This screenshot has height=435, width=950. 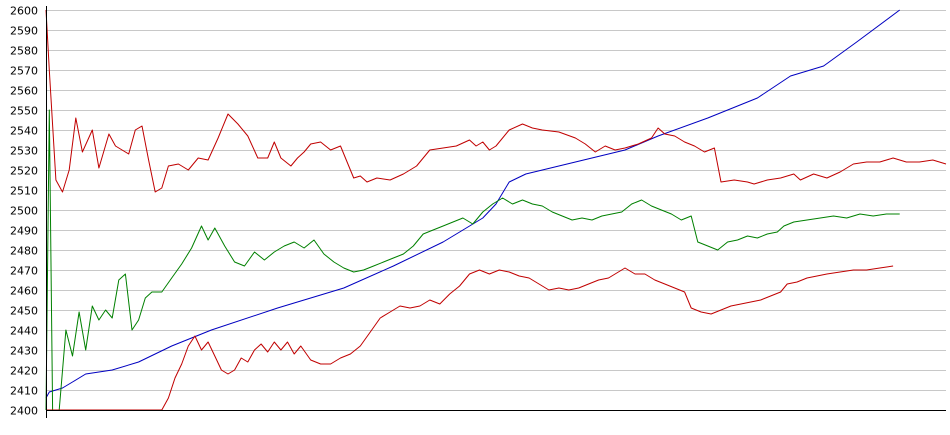 I want to click on y-tick-label: 2470, so click(x=24, y=271).